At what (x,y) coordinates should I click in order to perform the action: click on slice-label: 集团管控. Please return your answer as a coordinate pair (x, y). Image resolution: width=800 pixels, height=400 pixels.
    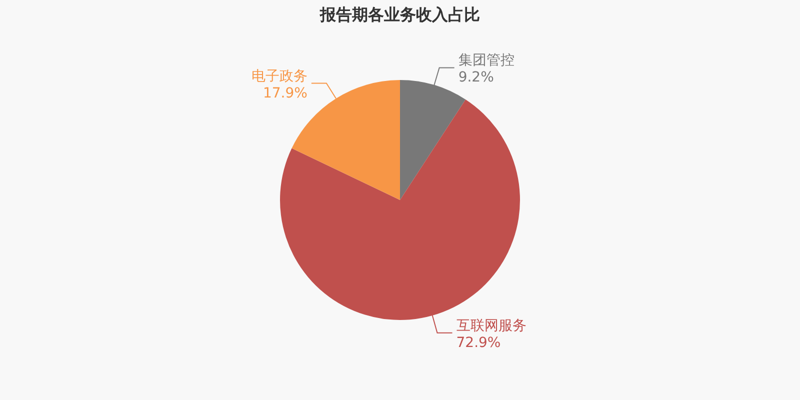
    Looking at the image, I should click on (486, 60).